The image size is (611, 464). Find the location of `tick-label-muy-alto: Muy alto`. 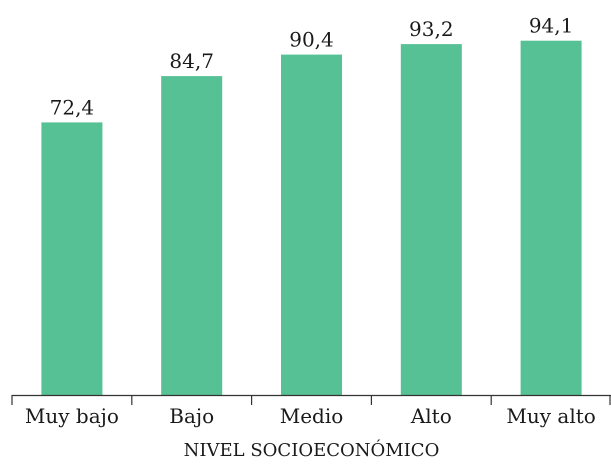

tick-label-muy-alto: Muy alto is located at coordinates (550, 416).